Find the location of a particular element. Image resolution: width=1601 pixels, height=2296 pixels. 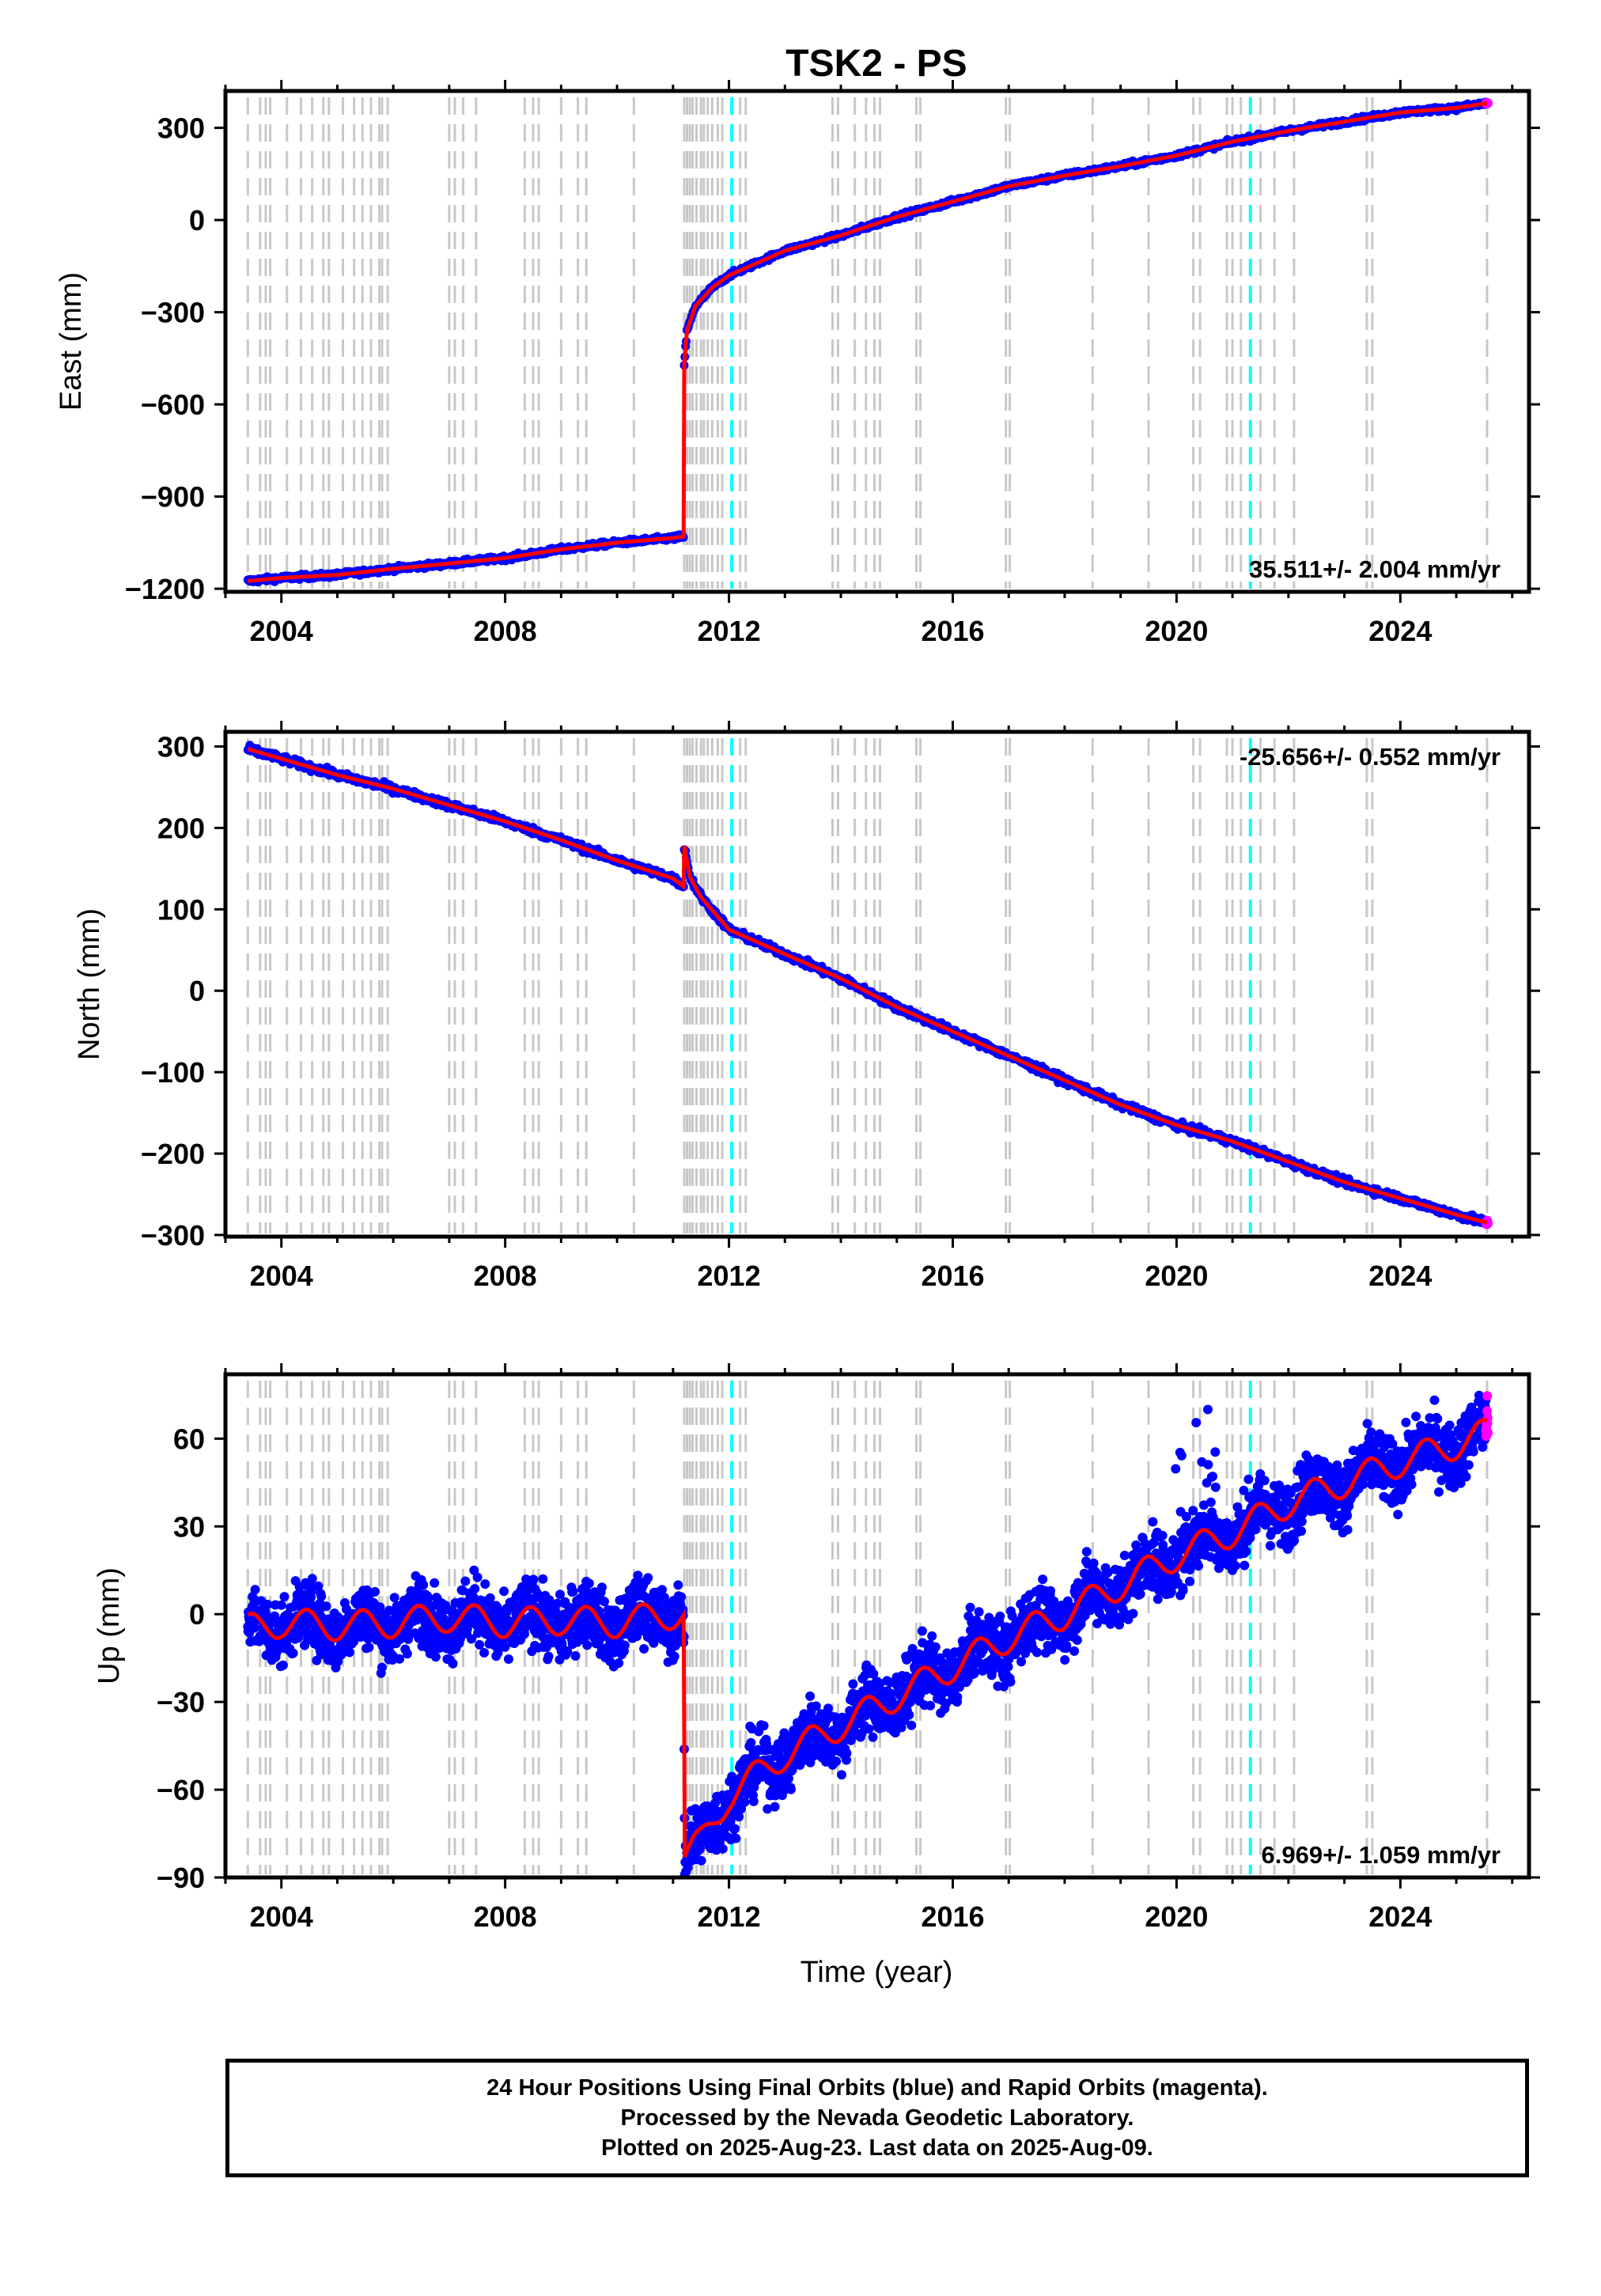

y-tick-label: −900 is located at coordinates (173, 497).